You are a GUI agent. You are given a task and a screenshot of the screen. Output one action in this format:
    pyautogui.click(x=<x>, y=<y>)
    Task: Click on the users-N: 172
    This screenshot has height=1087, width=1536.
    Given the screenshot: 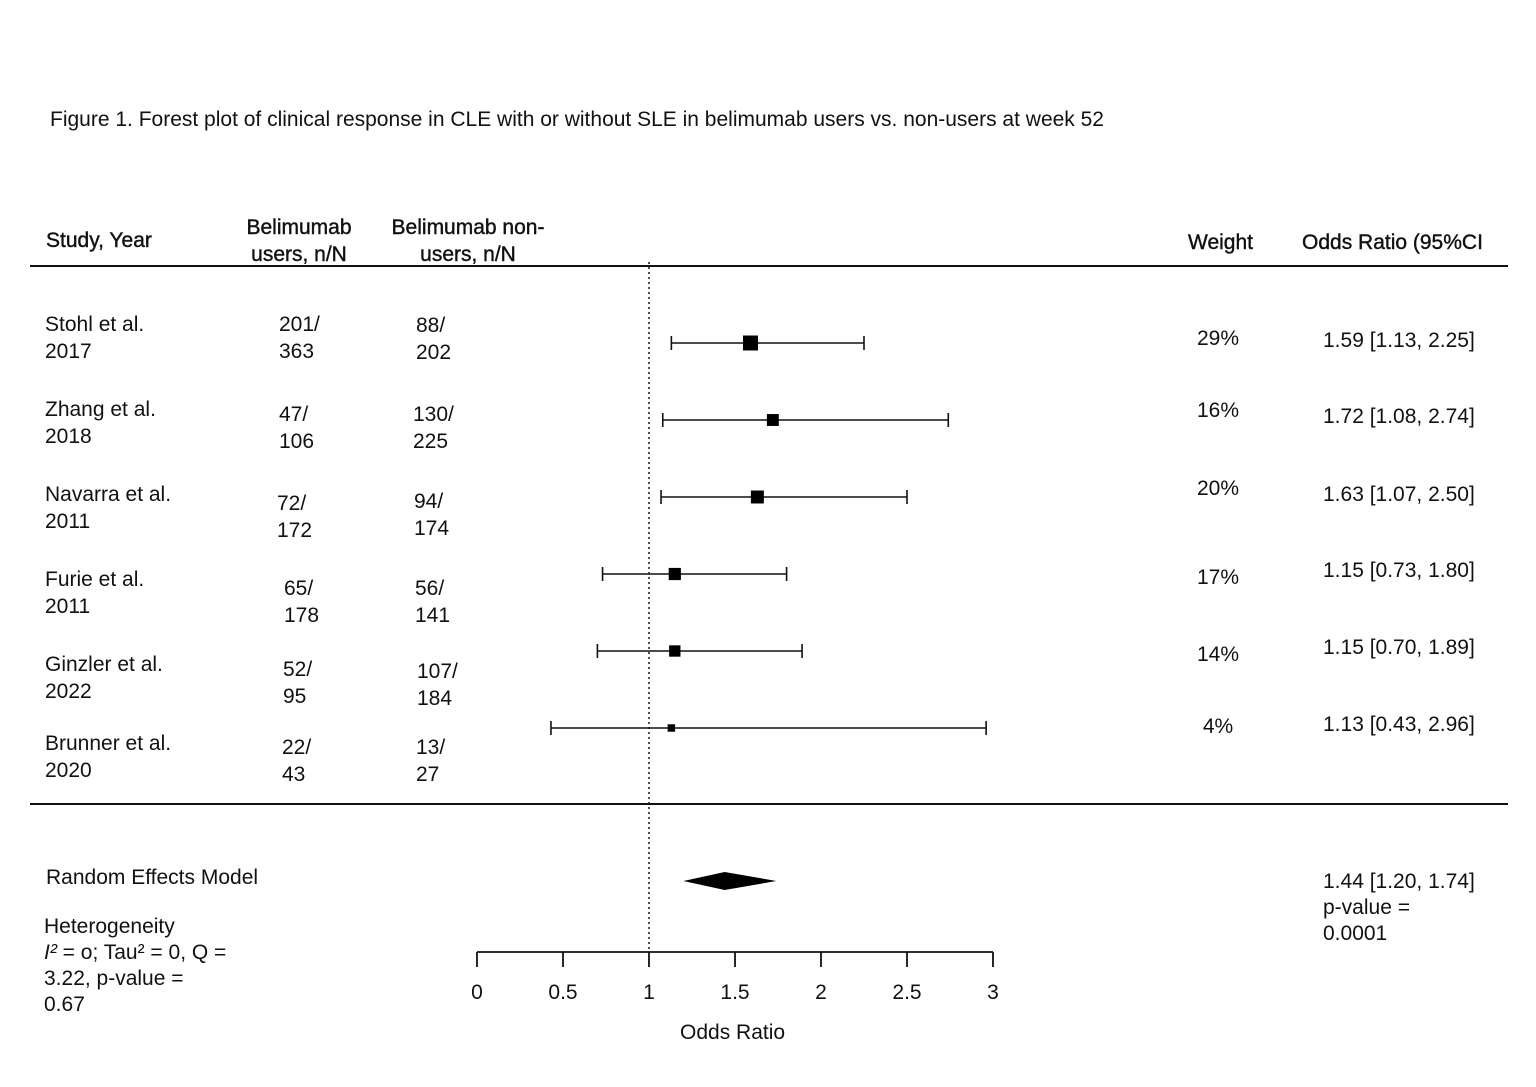 What is the action you would take?
    pyautogui.click(x=295, y=530)
    